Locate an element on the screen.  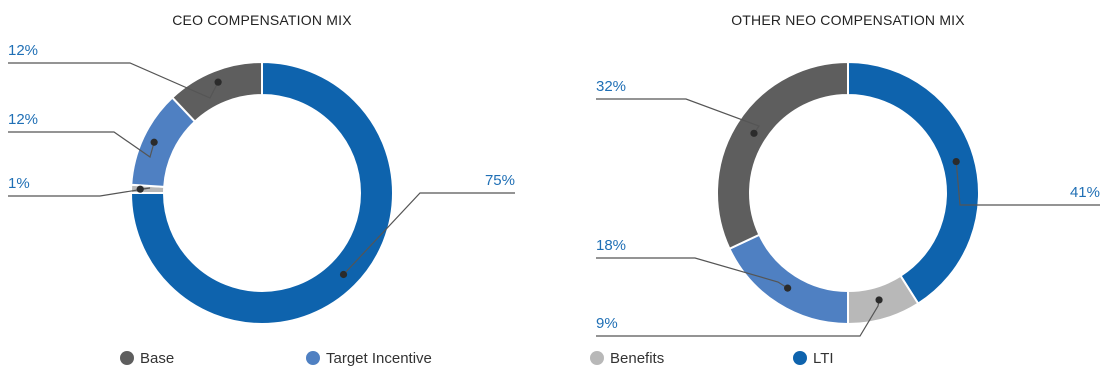
legend-item-base: Base is located at coordinates (147, 358).